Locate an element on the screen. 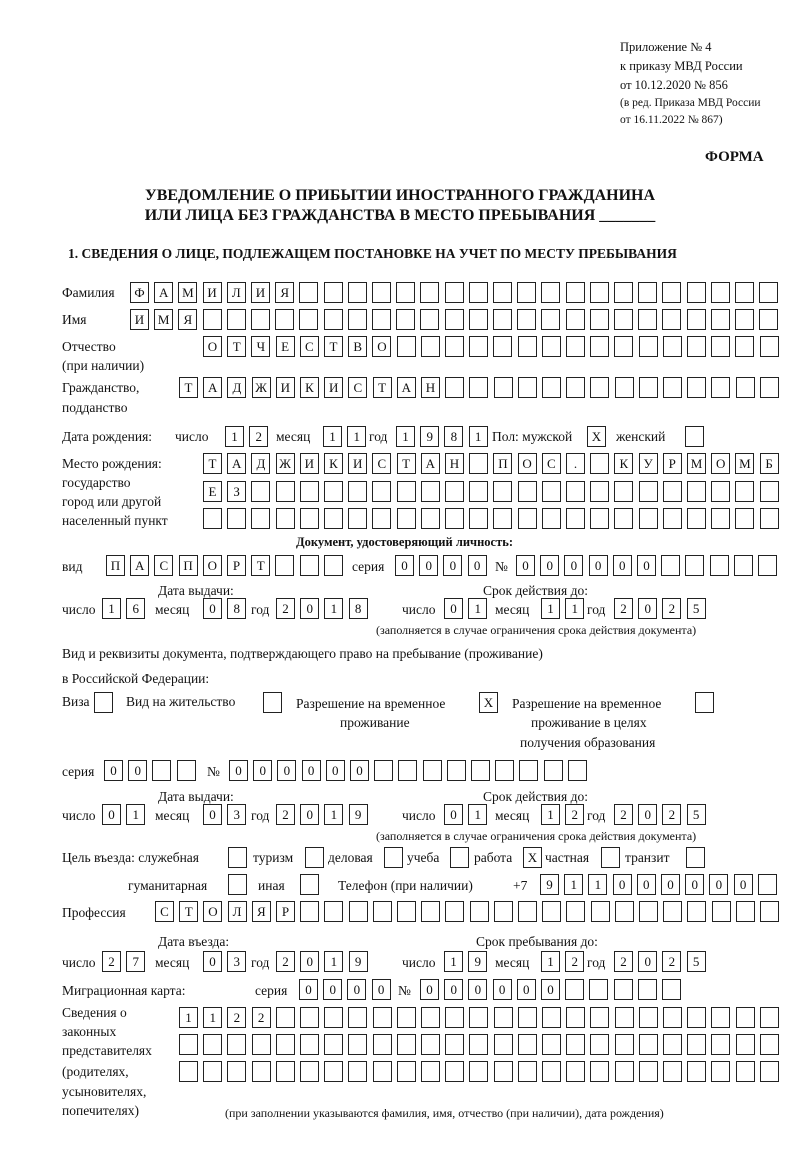 The height and width of the screenshot is (1163, 800). stay-issue-month-cell: 0 is located at coordinates (212, 814).